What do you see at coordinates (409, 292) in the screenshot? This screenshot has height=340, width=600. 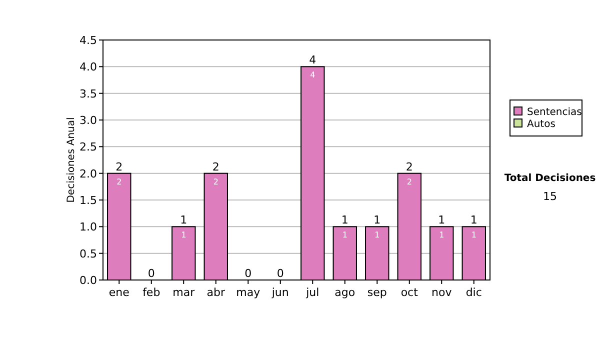 I see `x-tick-label: oct` at bounding box center [409, 292].